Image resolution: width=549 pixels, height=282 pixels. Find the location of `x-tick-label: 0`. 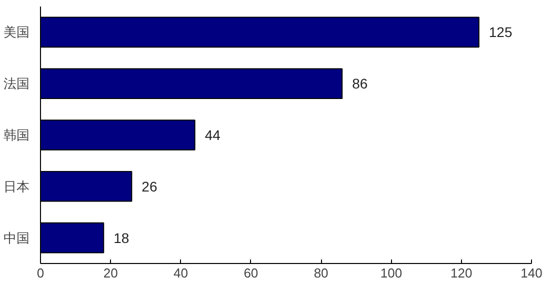

x-tick-label: 0 is located at coordinates (40, 273).